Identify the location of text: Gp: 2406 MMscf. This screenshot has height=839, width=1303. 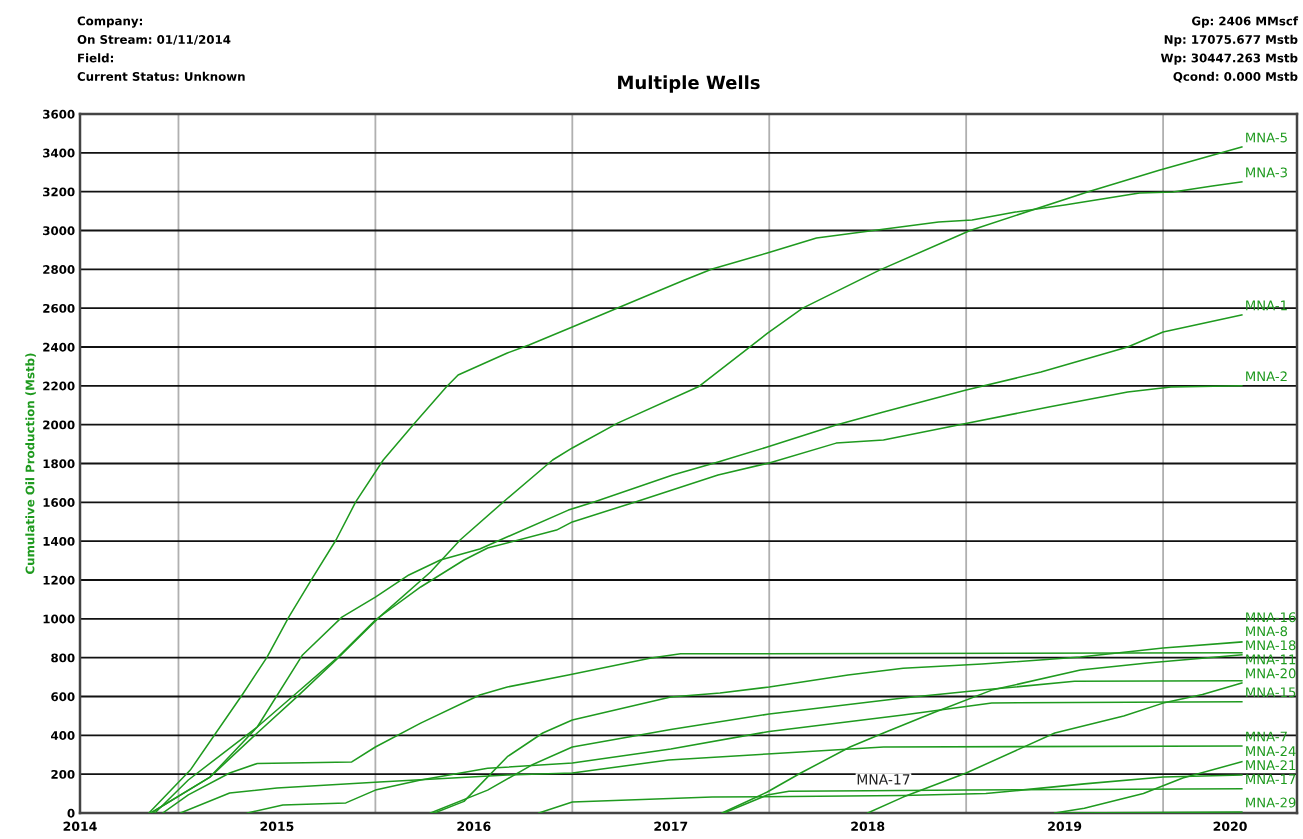
(1245, 22).